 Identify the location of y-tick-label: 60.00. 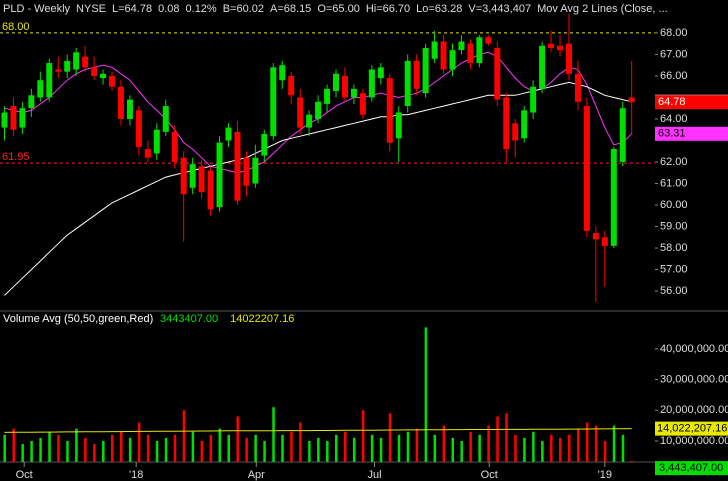
(674, 205).